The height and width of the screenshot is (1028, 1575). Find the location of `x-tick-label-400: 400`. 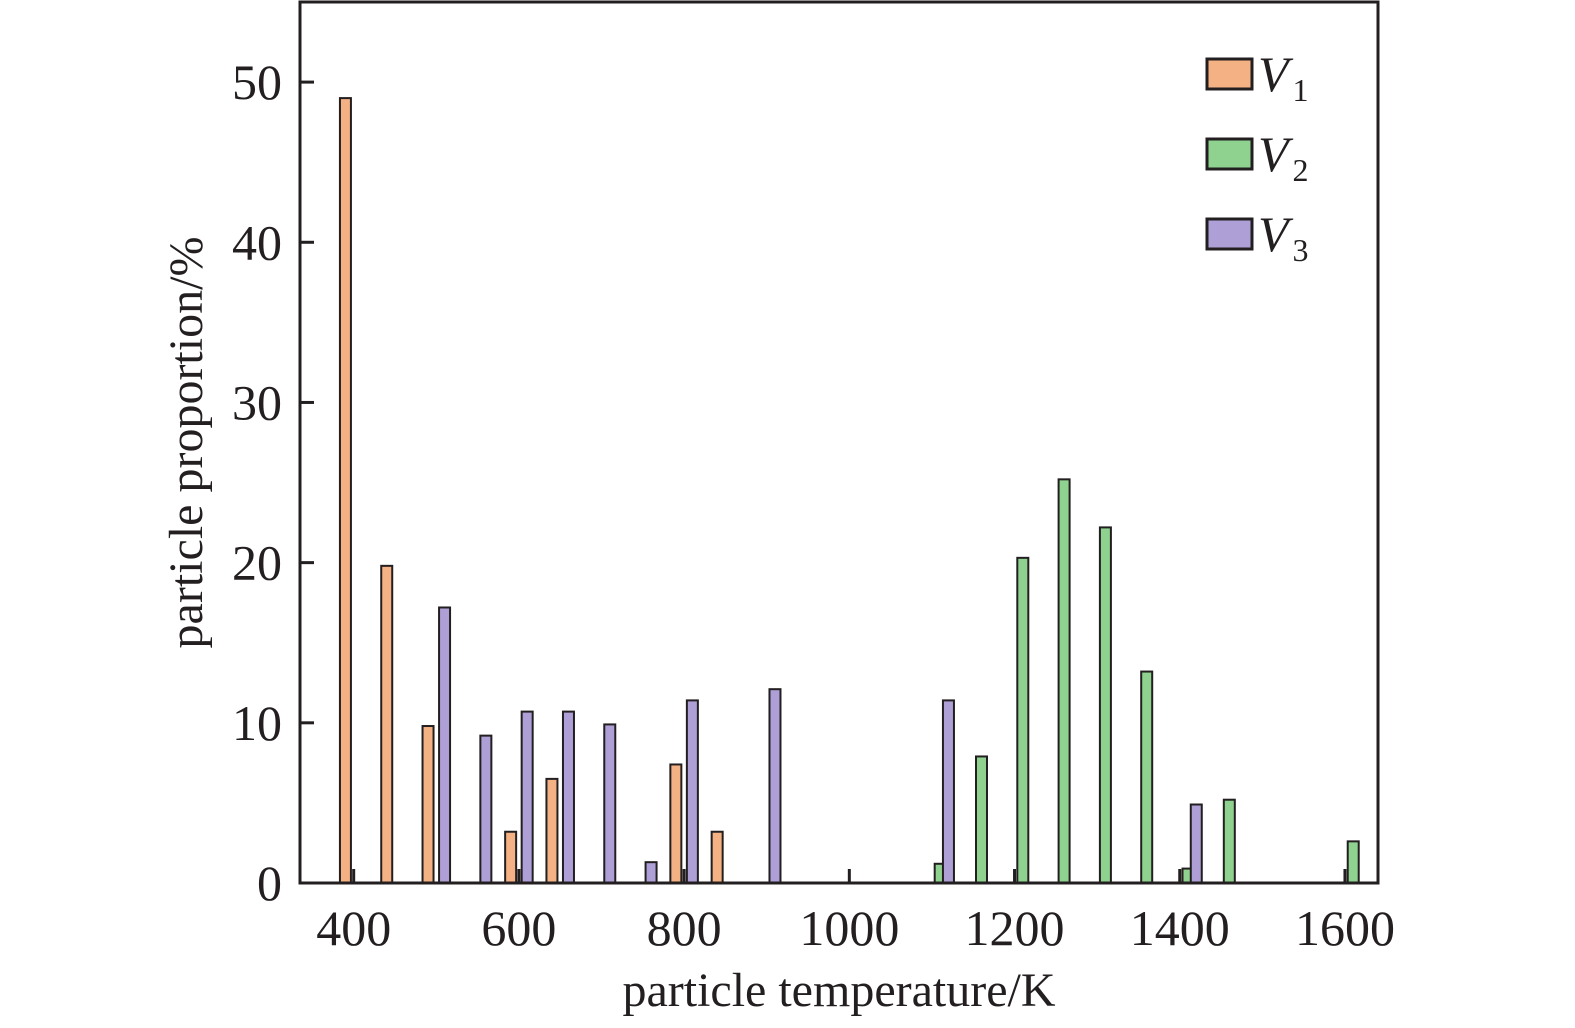

x-tick-label-400: 400 is located at coordinates (353, 928).